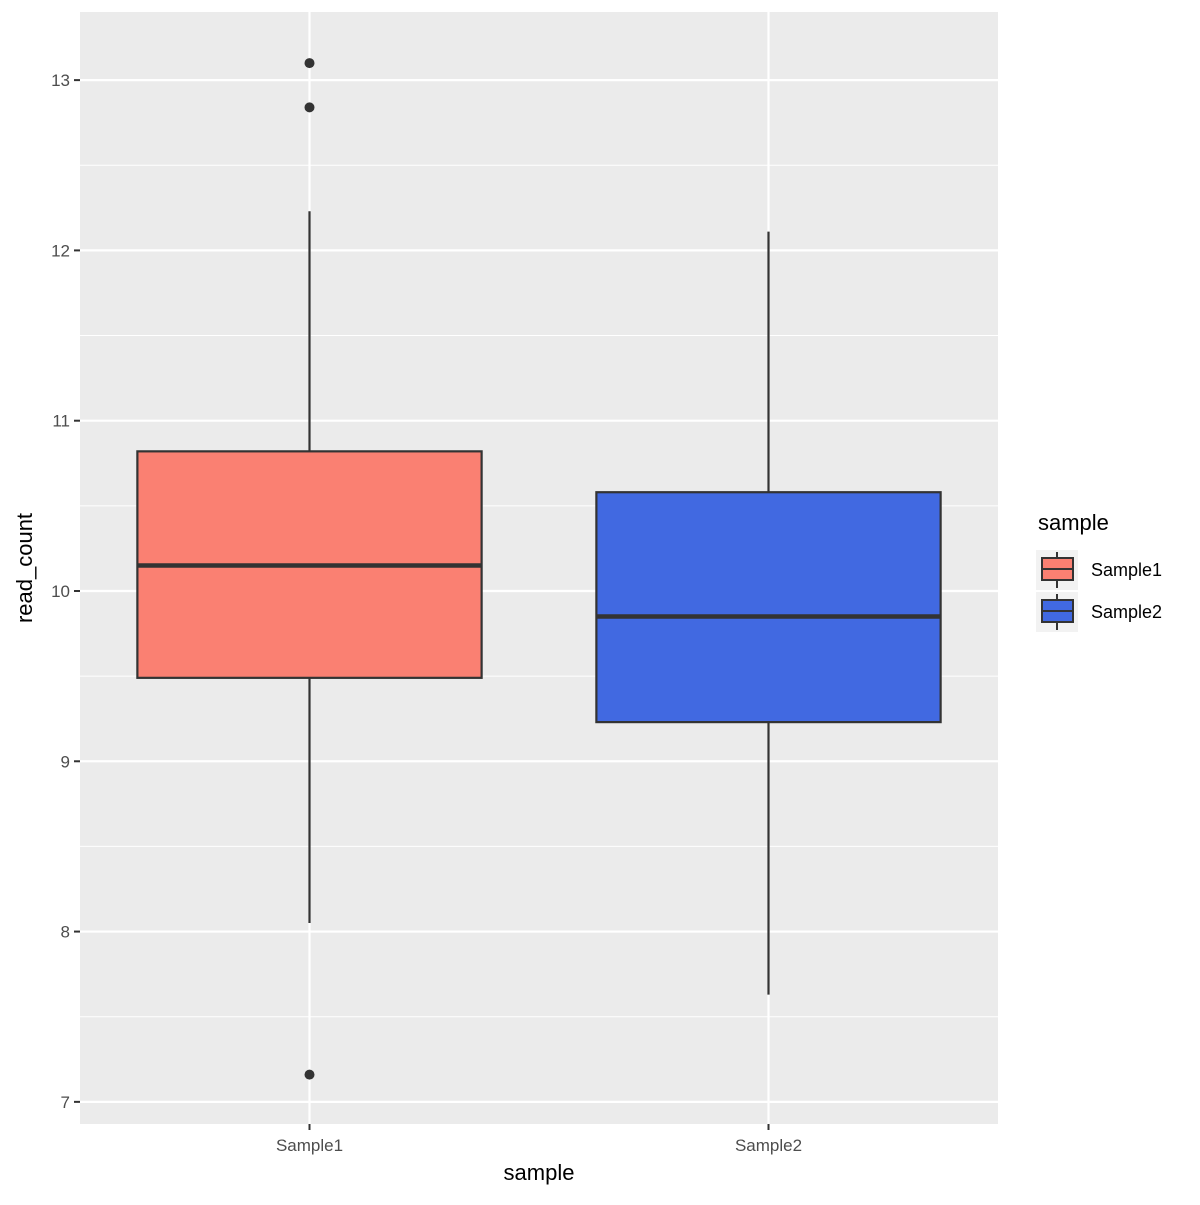 The width and height of the screenshot is (1200, 1205). What do you see at coordinates (768, 1145) in the screenshot?
I see `x-tick-label: Sample2` at bounding box center [768, 1145].